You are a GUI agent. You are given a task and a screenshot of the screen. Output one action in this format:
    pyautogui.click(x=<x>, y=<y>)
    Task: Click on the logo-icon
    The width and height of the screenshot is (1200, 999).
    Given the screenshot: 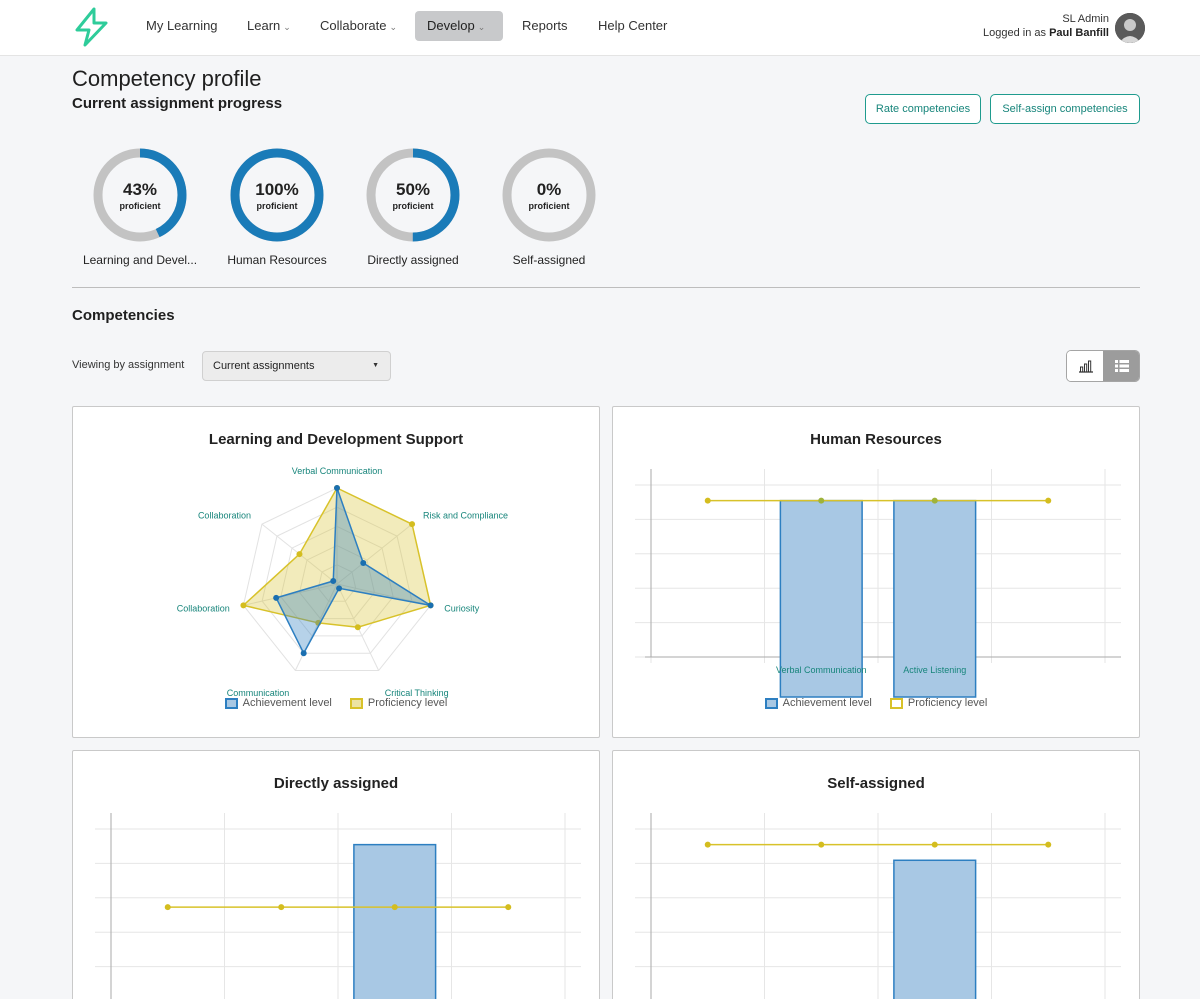 What is the action you would take?
    pyautogui.click(x=92, y=27)
    